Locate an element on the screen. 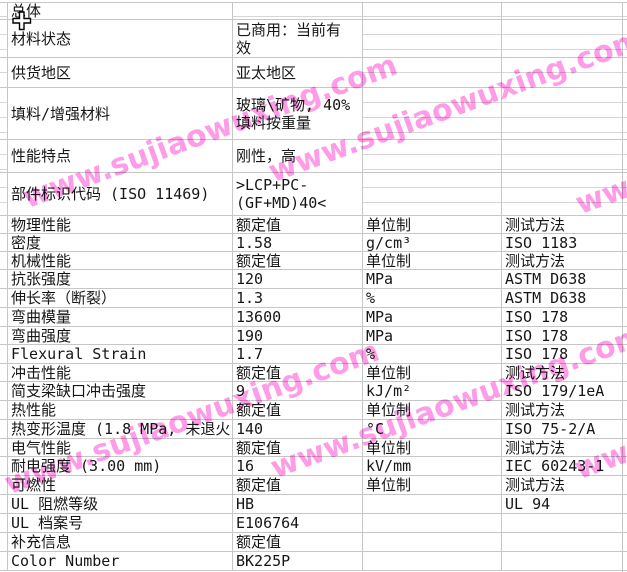 The height and width of the screenshot is (572, 627). cell-label: 机械性能 is located at coordinates (120, 261).